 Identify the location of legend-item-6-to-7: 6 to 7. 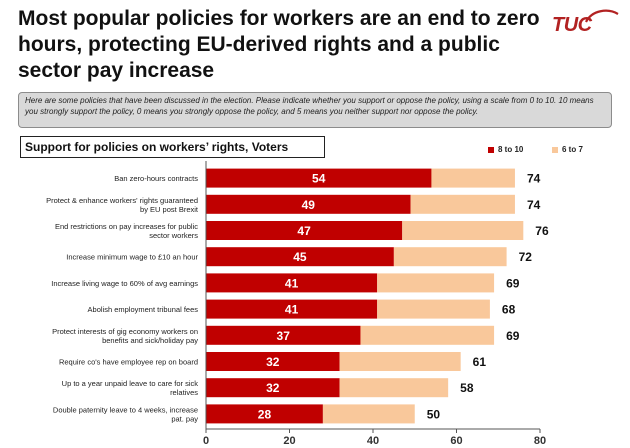
(567, 151).